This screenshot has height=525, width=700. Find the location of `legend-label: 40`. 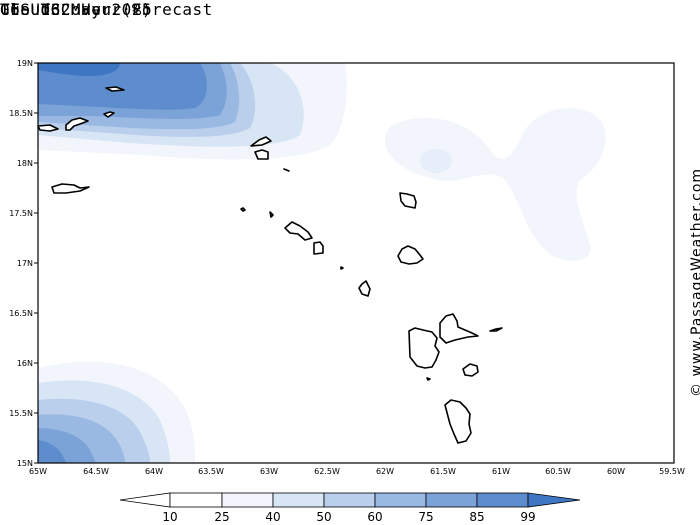

legend-label: 40 is located at coordinates (272, 517).